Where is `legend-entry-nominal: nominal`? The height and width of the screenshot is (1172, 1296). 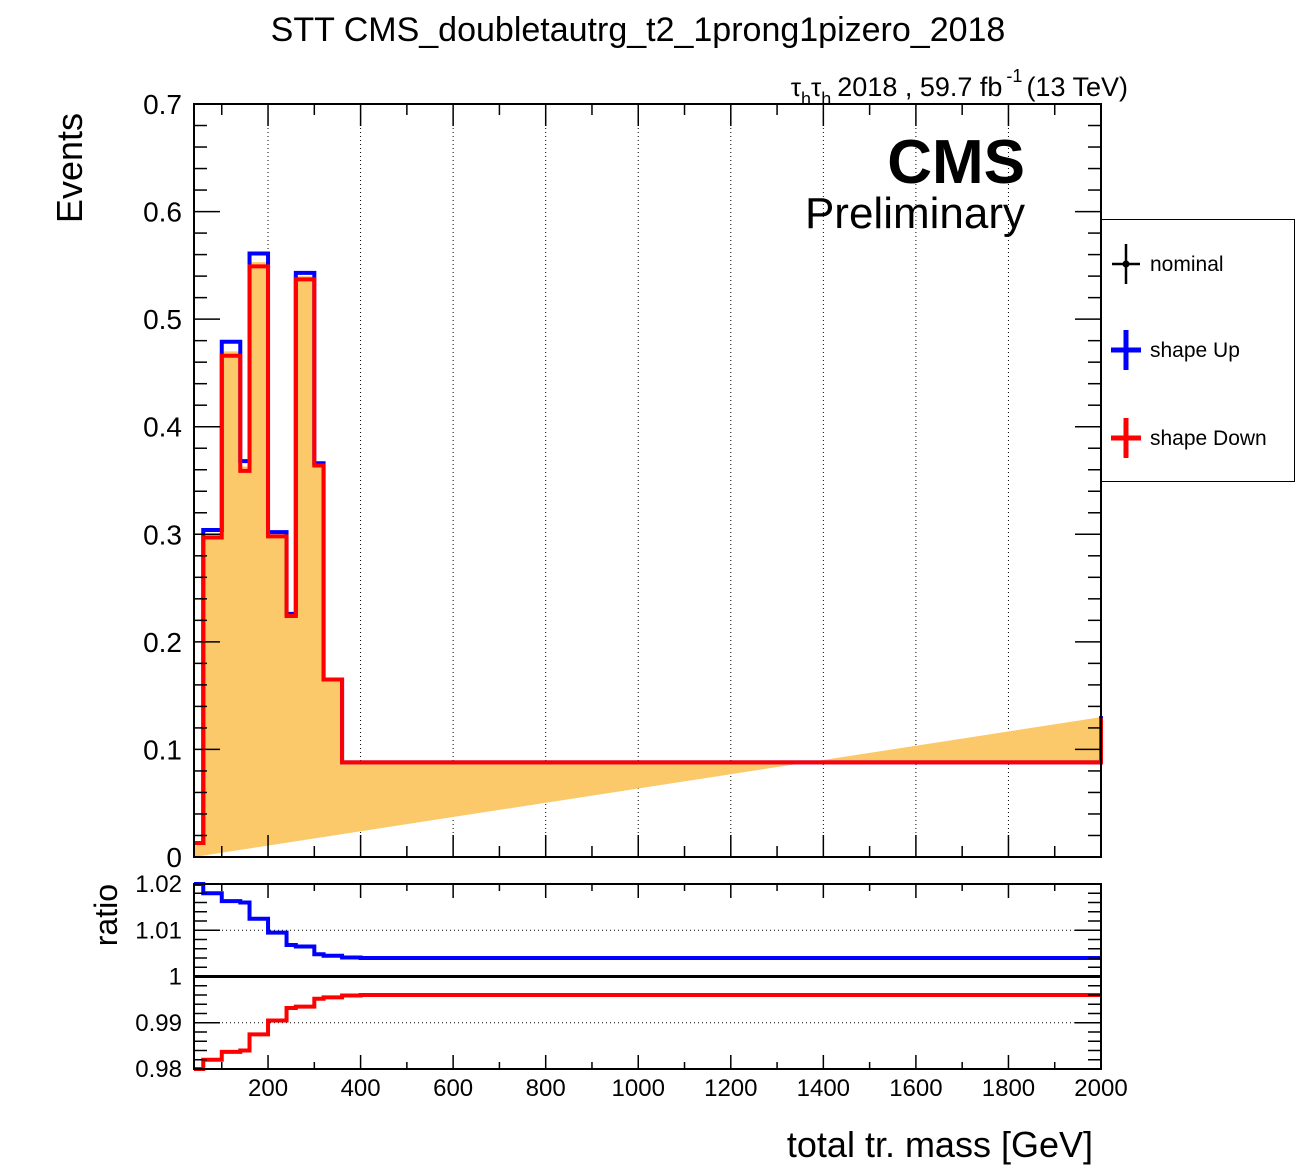 legend-entry-nominal: nominal is located at coordinates (1198, 264).